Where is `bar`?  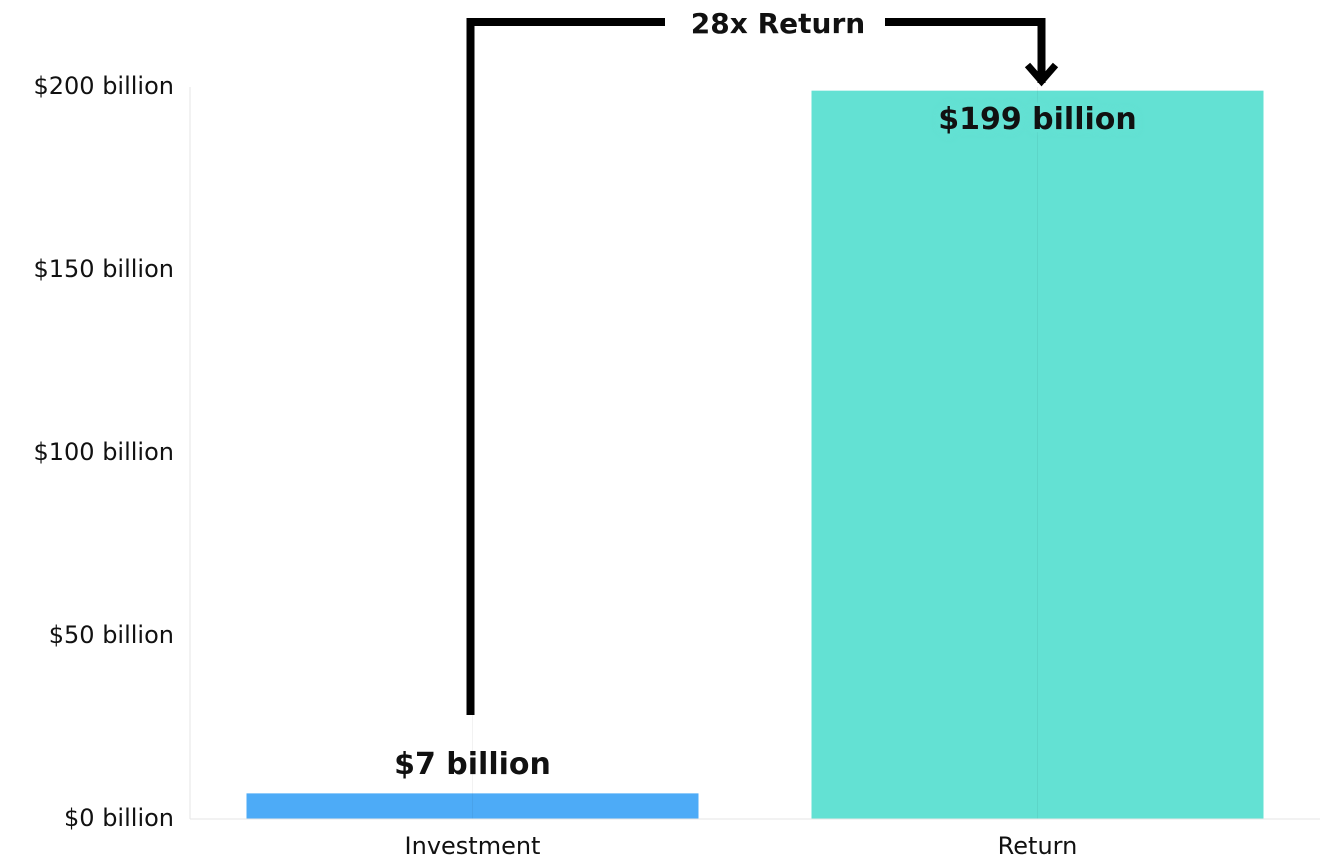
bar is located at coordinates (472, 806).